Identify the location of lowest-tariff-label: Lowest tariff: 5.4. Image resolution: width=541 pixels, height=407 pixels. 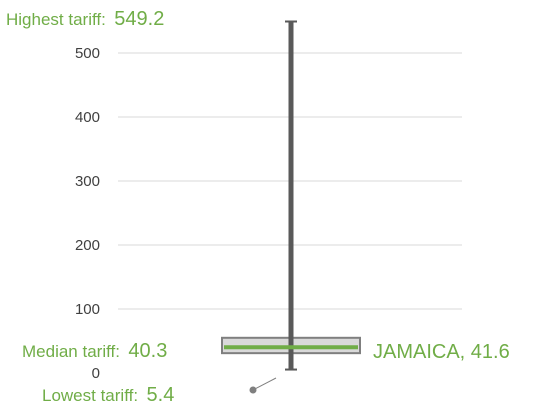
(108, 395).